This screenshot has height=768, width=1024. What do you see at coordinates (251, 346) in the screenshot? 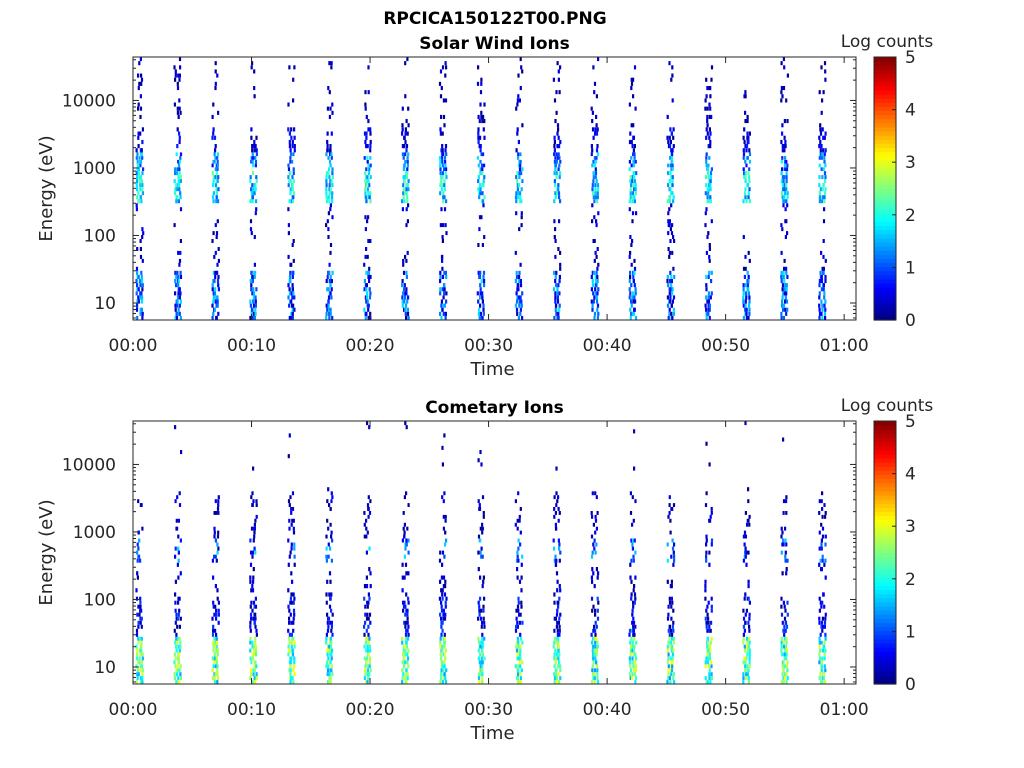
I see `x-tick-label: 00:10` at bounding box center [251, 346].